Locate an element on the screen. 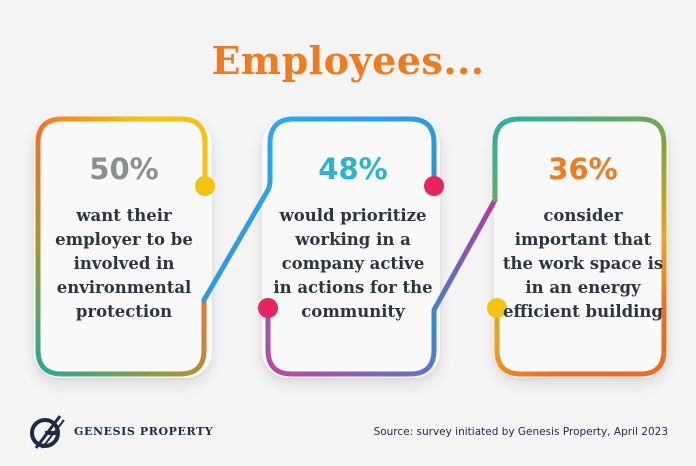 This screenshot has width=696, height=466. stat-percent-2: 48% is located at coordinates (353, 169).